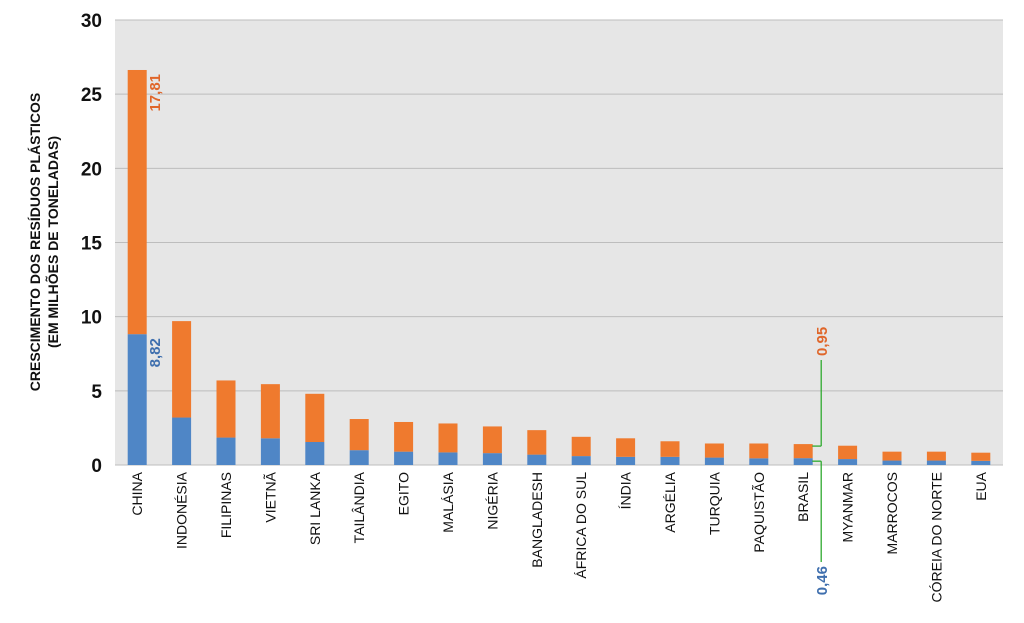 This screenshot has height=623, width=1024. Describe the element at coordinates (404, 493) in the screenshot. I see `x-tick-label: EGITO` at that location.